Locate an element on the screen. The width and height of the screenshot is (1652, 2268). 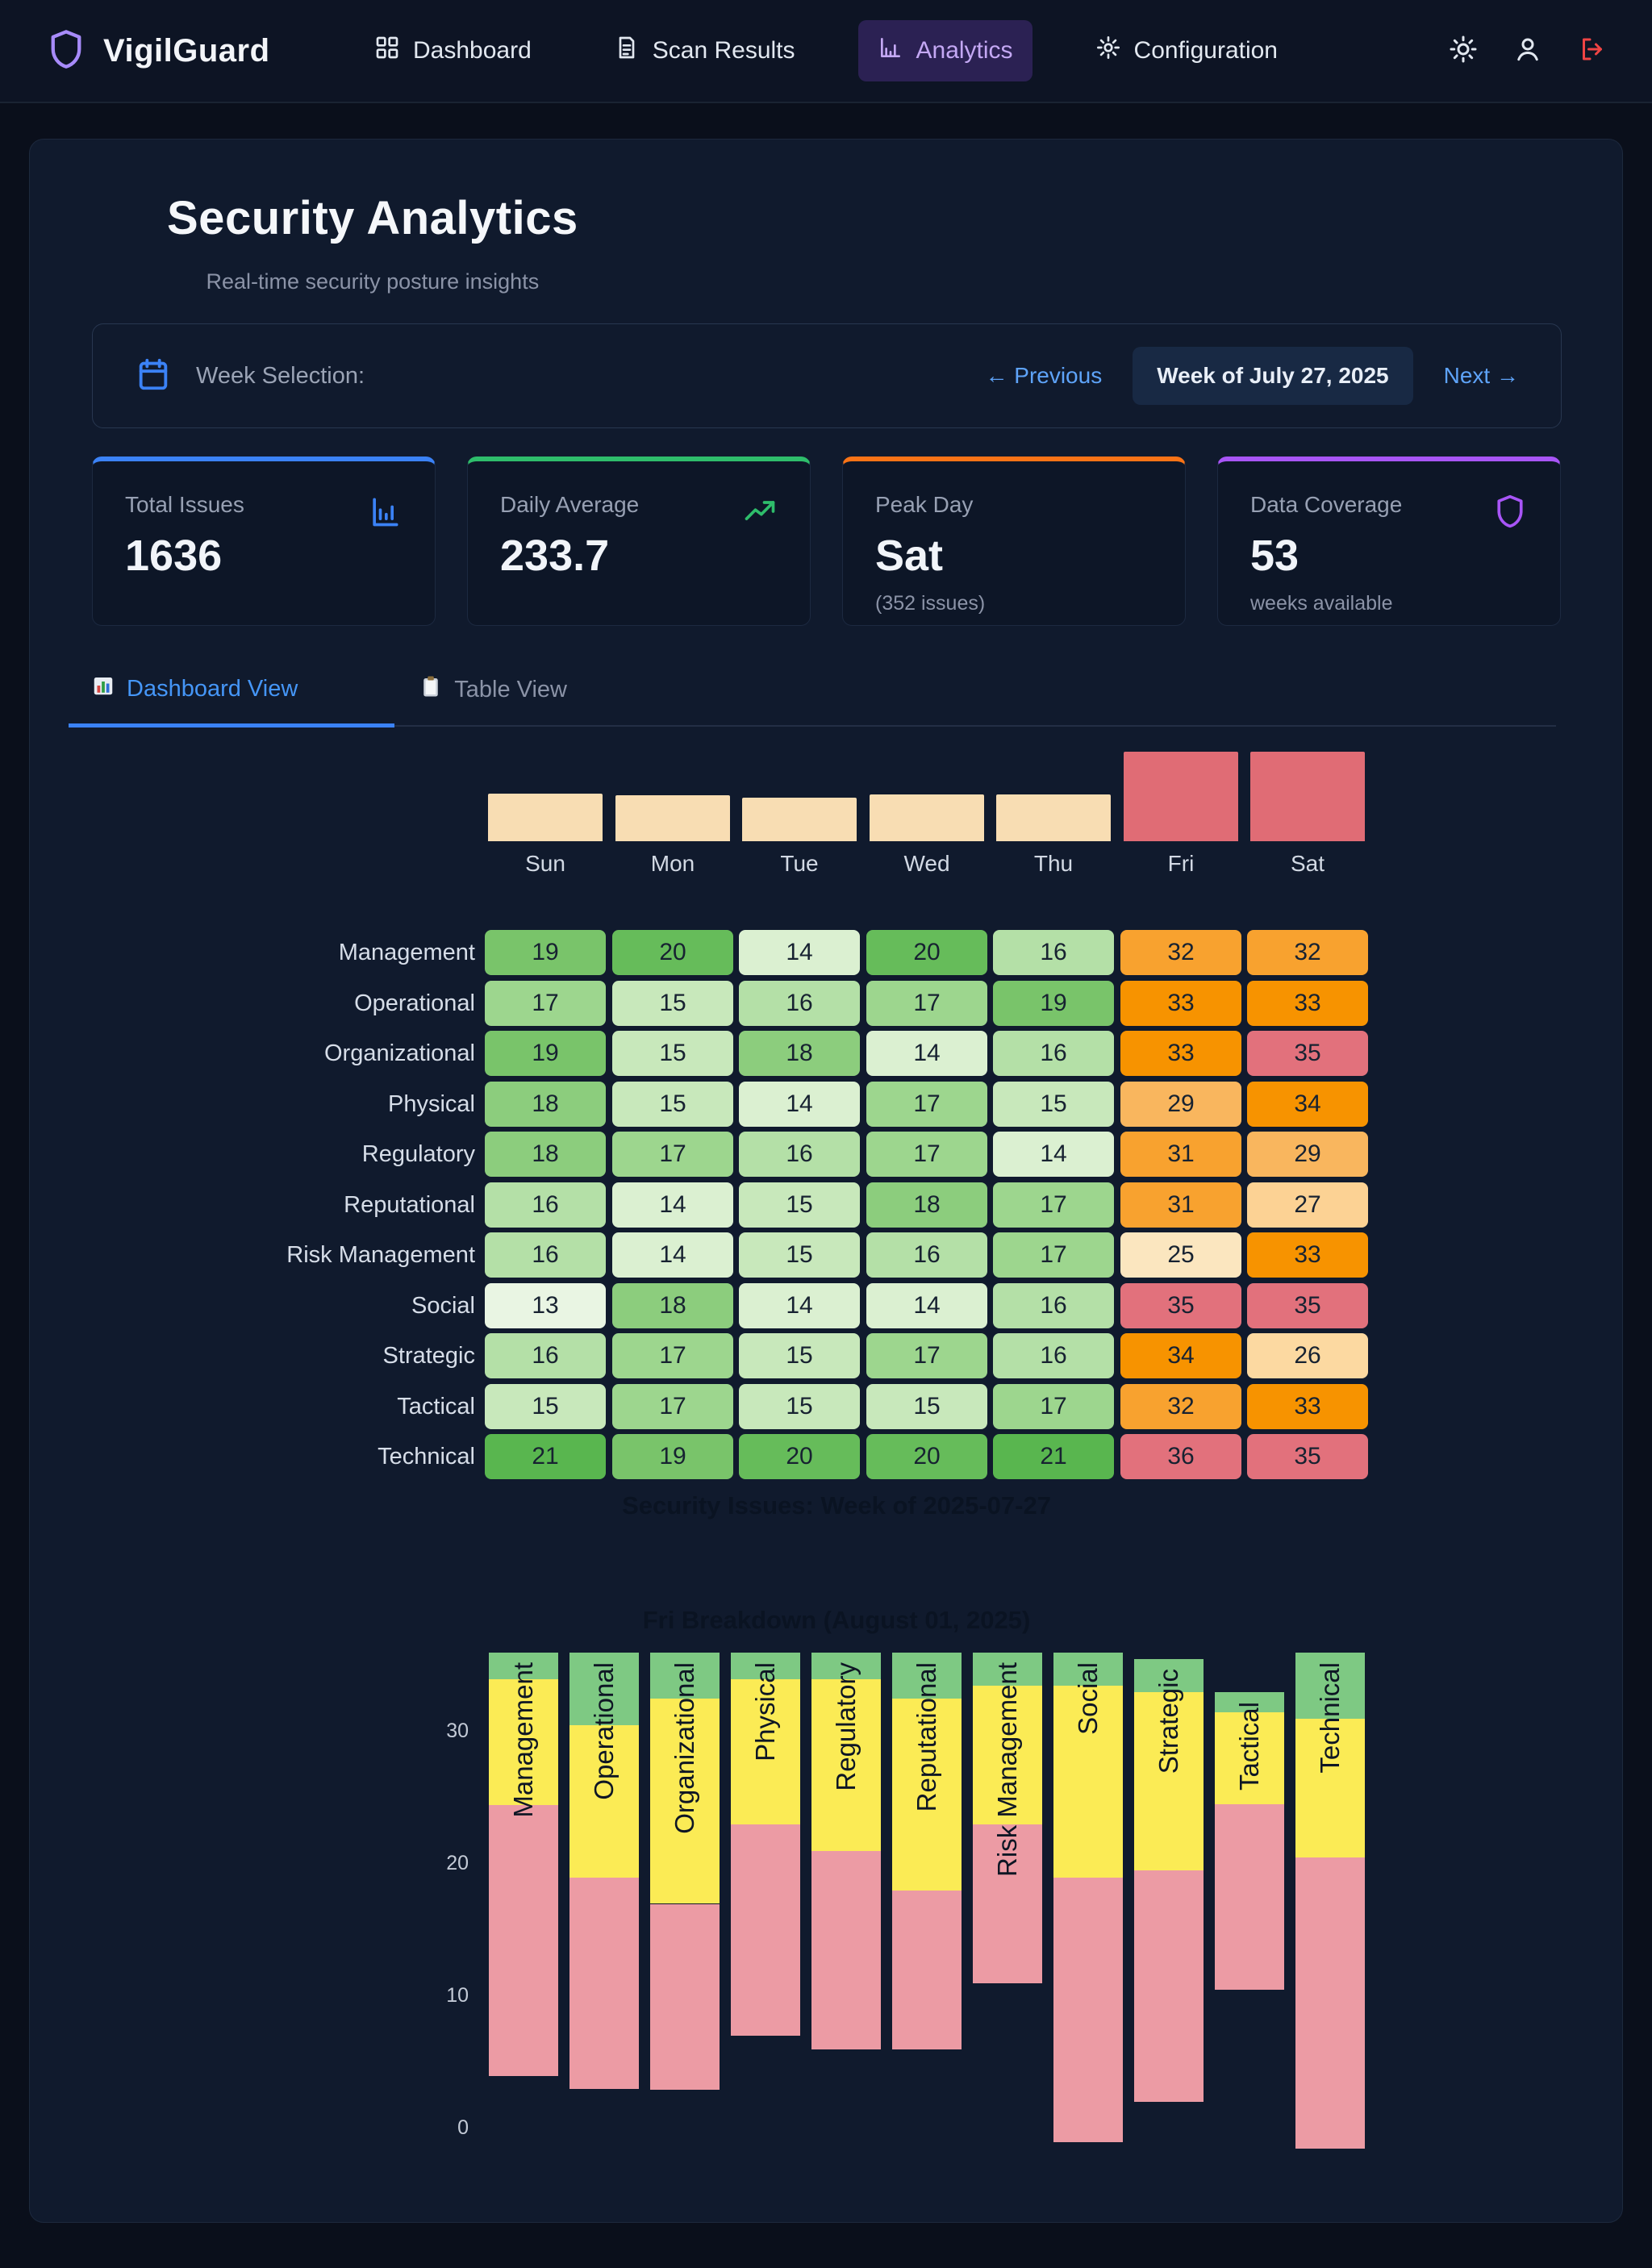
stacked-bar: Management is located at coordinates (523, 1864).